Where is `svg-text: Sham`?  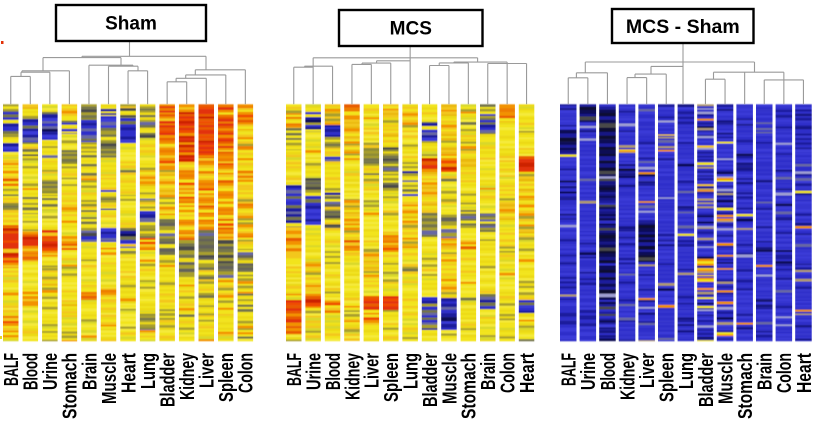 svg-text: Sham is located at coordinates (131, 24).